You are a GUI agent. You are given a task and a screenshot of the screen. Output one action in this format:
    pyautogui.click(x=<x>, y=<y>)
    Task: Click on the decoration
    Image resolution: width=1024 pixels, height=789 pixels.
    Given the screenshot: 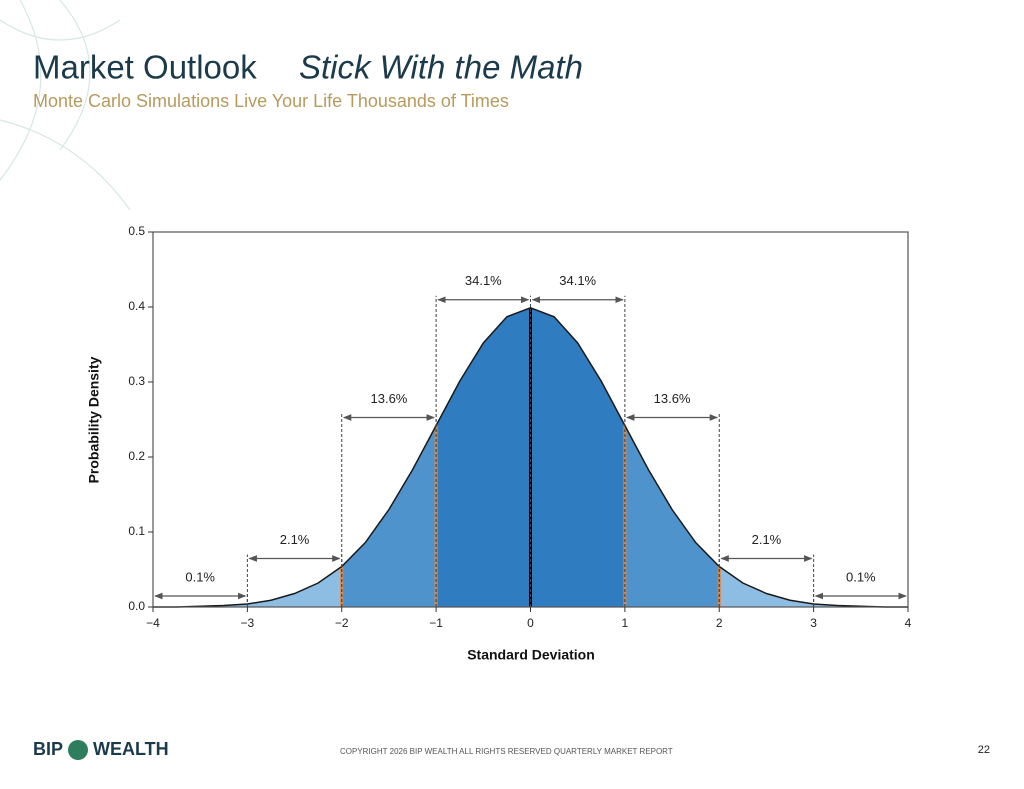 What is the action you would take?
    pyautogui.click(x=65, y=105)
    